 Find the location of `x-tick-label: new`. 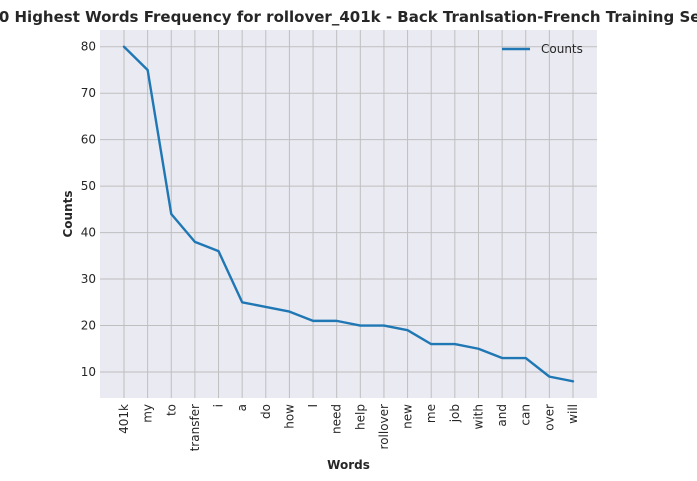

x-tick-label: new is located at coordinates (408, 416).